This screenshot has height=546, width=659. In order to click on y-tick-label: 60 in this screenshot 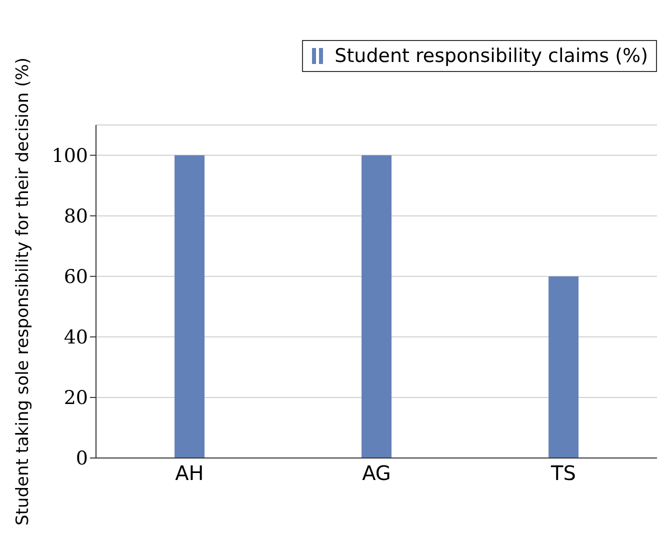, I will do `click(76, 277)`.